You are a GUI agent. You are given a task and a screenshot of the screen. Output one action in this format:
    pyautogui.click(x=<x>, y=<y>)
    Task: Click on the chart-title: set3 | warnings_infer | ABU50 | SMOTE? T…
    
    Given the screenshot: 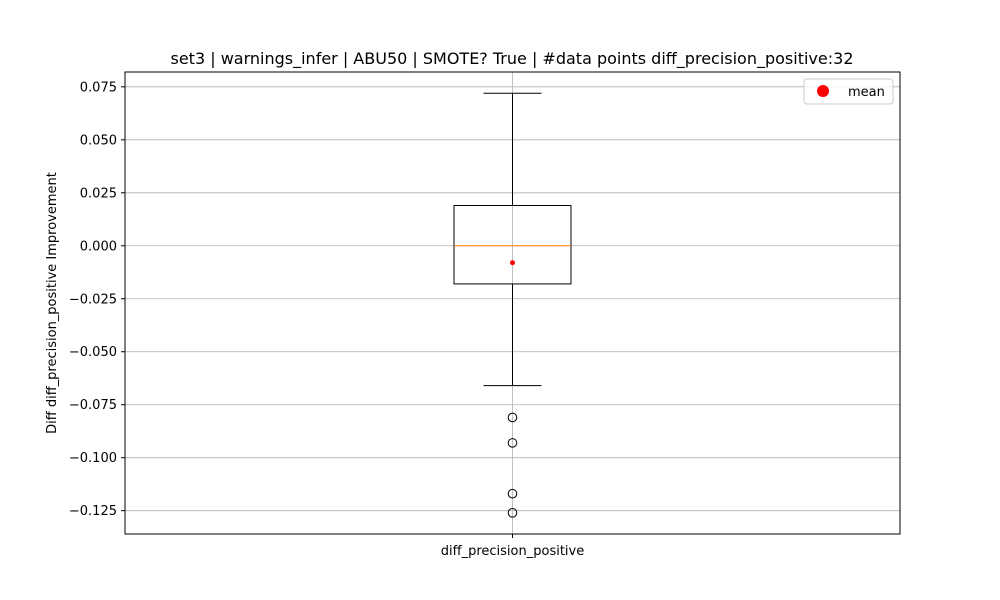 What is the action you would take?
    pyautogui.click(x=512, y=59)
    